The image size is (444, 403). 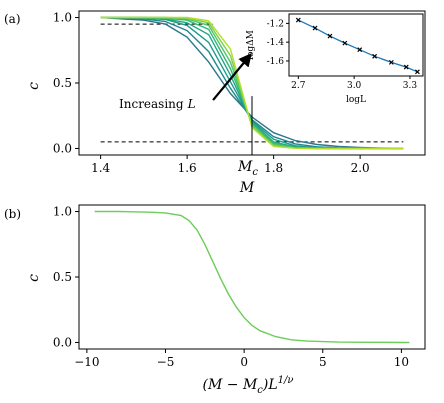 I want to click on panel-a-xticks: 1.4 1.6 1.8 2.0, so click(x=230, y=165).